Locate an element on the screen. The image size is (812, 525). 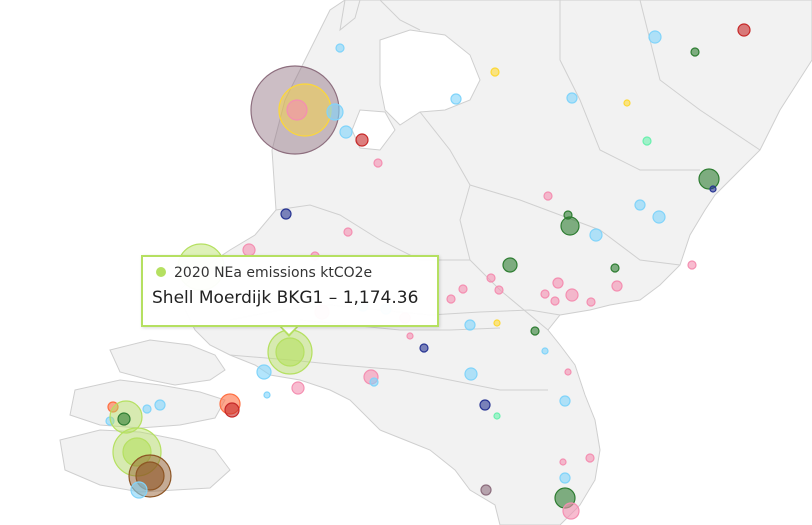
tooltip-series-name: 2020 NEa emissions ktCO2e is located at coordinates (273, 273).